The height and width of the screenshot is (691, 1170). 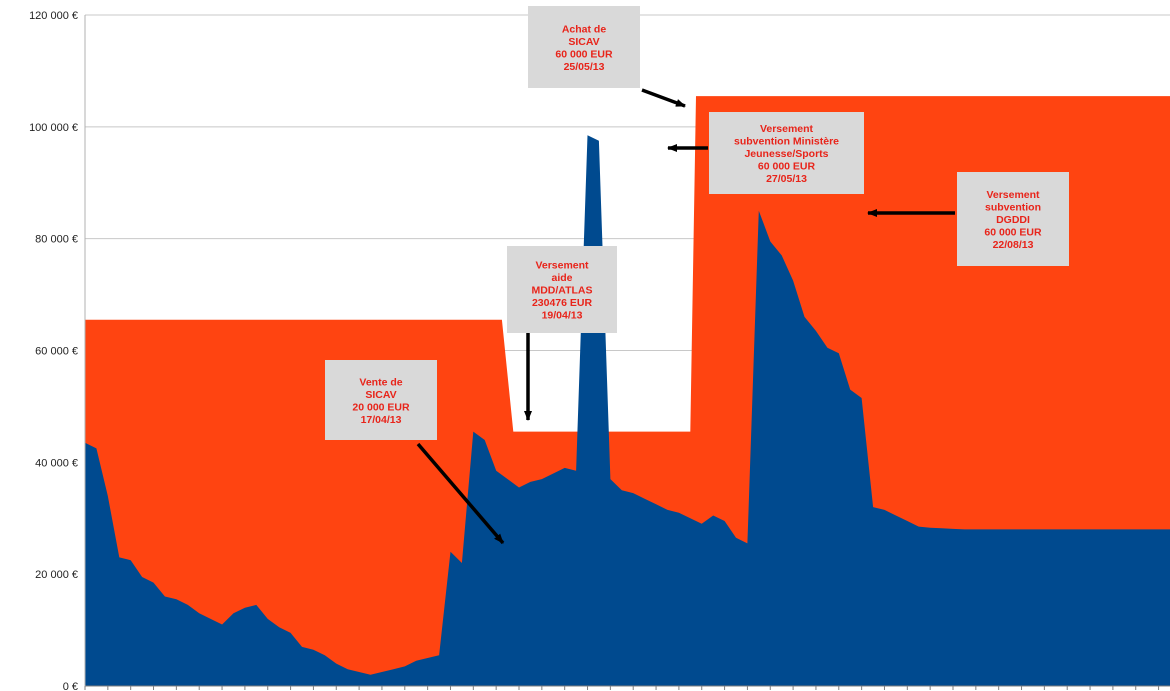 What do you see at coordinates (380, 382) in the screenshot?
I see `annotation-text: Vente de` at bounding box center [380, 382].